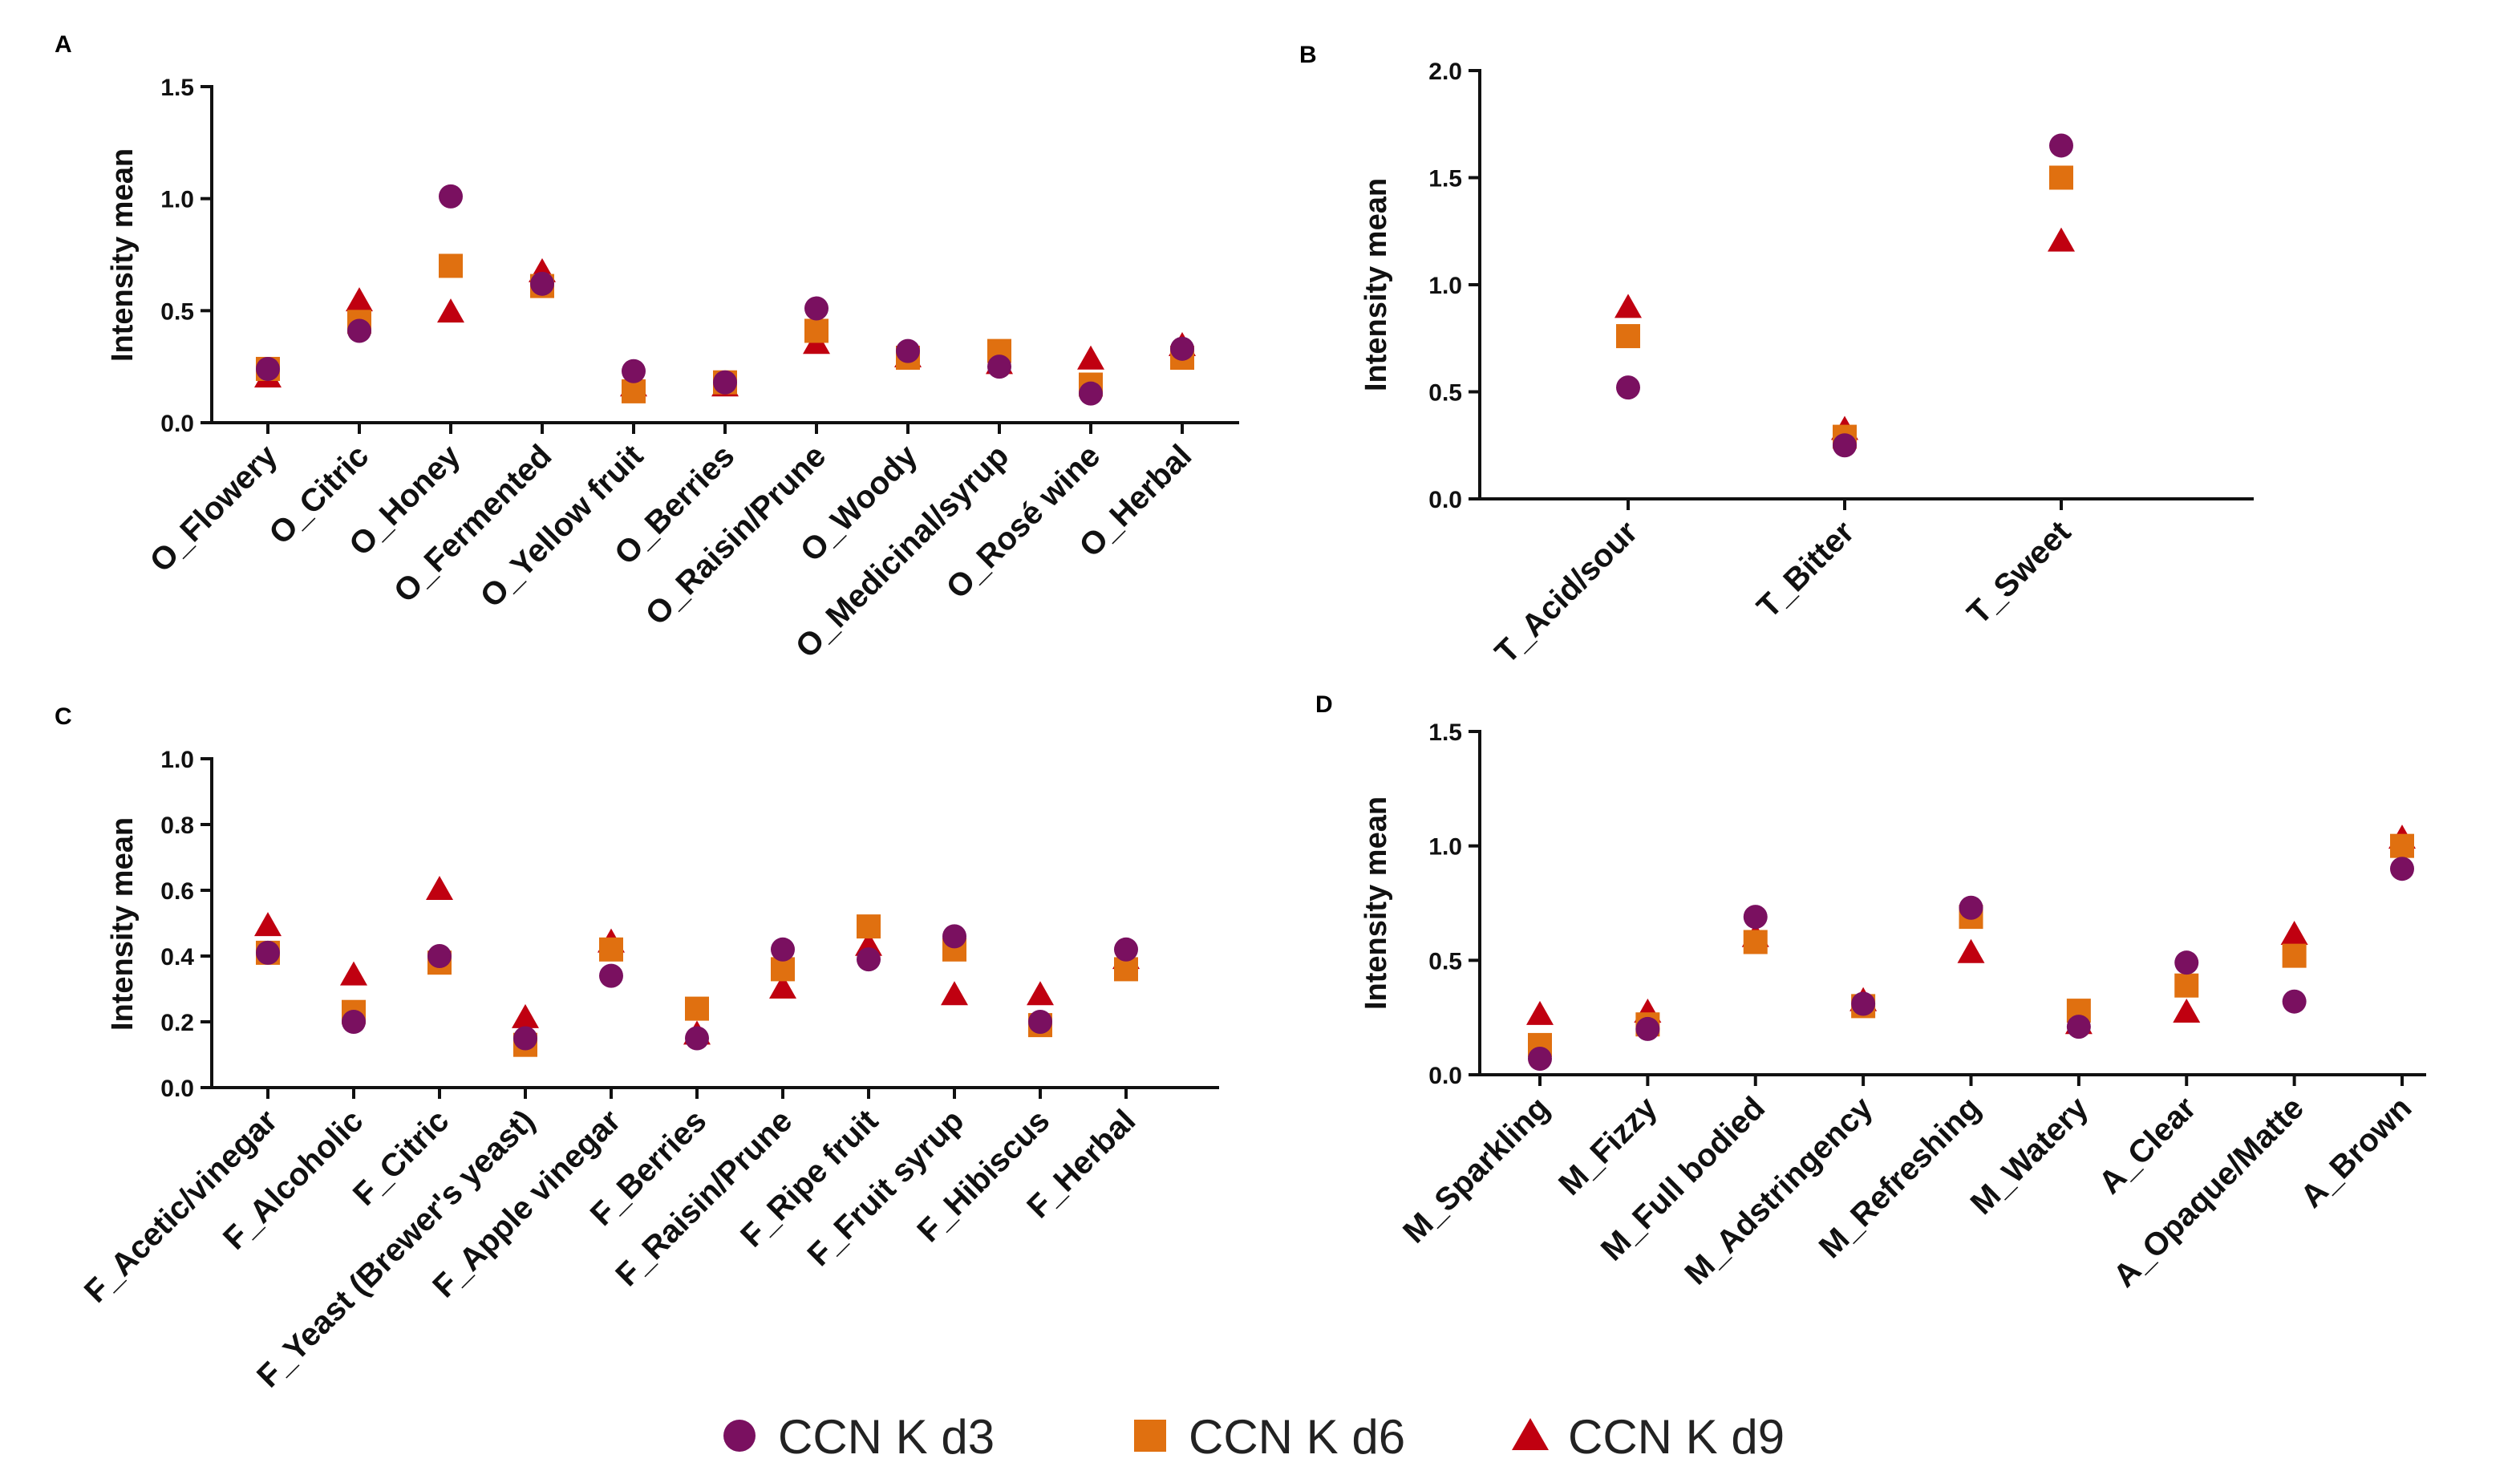 The width and height of the screenshot is (2520, 1479). I want to click on legend-marker-square, so click(1150, 1436).